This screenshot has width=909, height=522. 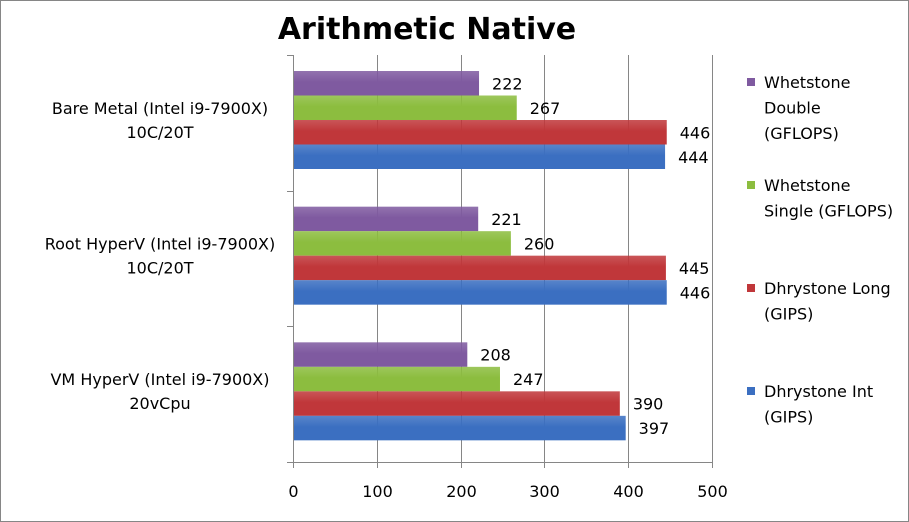 I want to click on data-label: 208, so click(x=495, y=355).